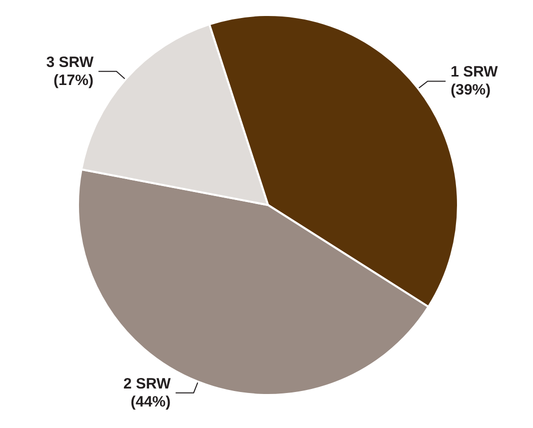  Describe the element at coordinates (73, 80) in the screenshot. I see `data-label: (17%)` at that location.